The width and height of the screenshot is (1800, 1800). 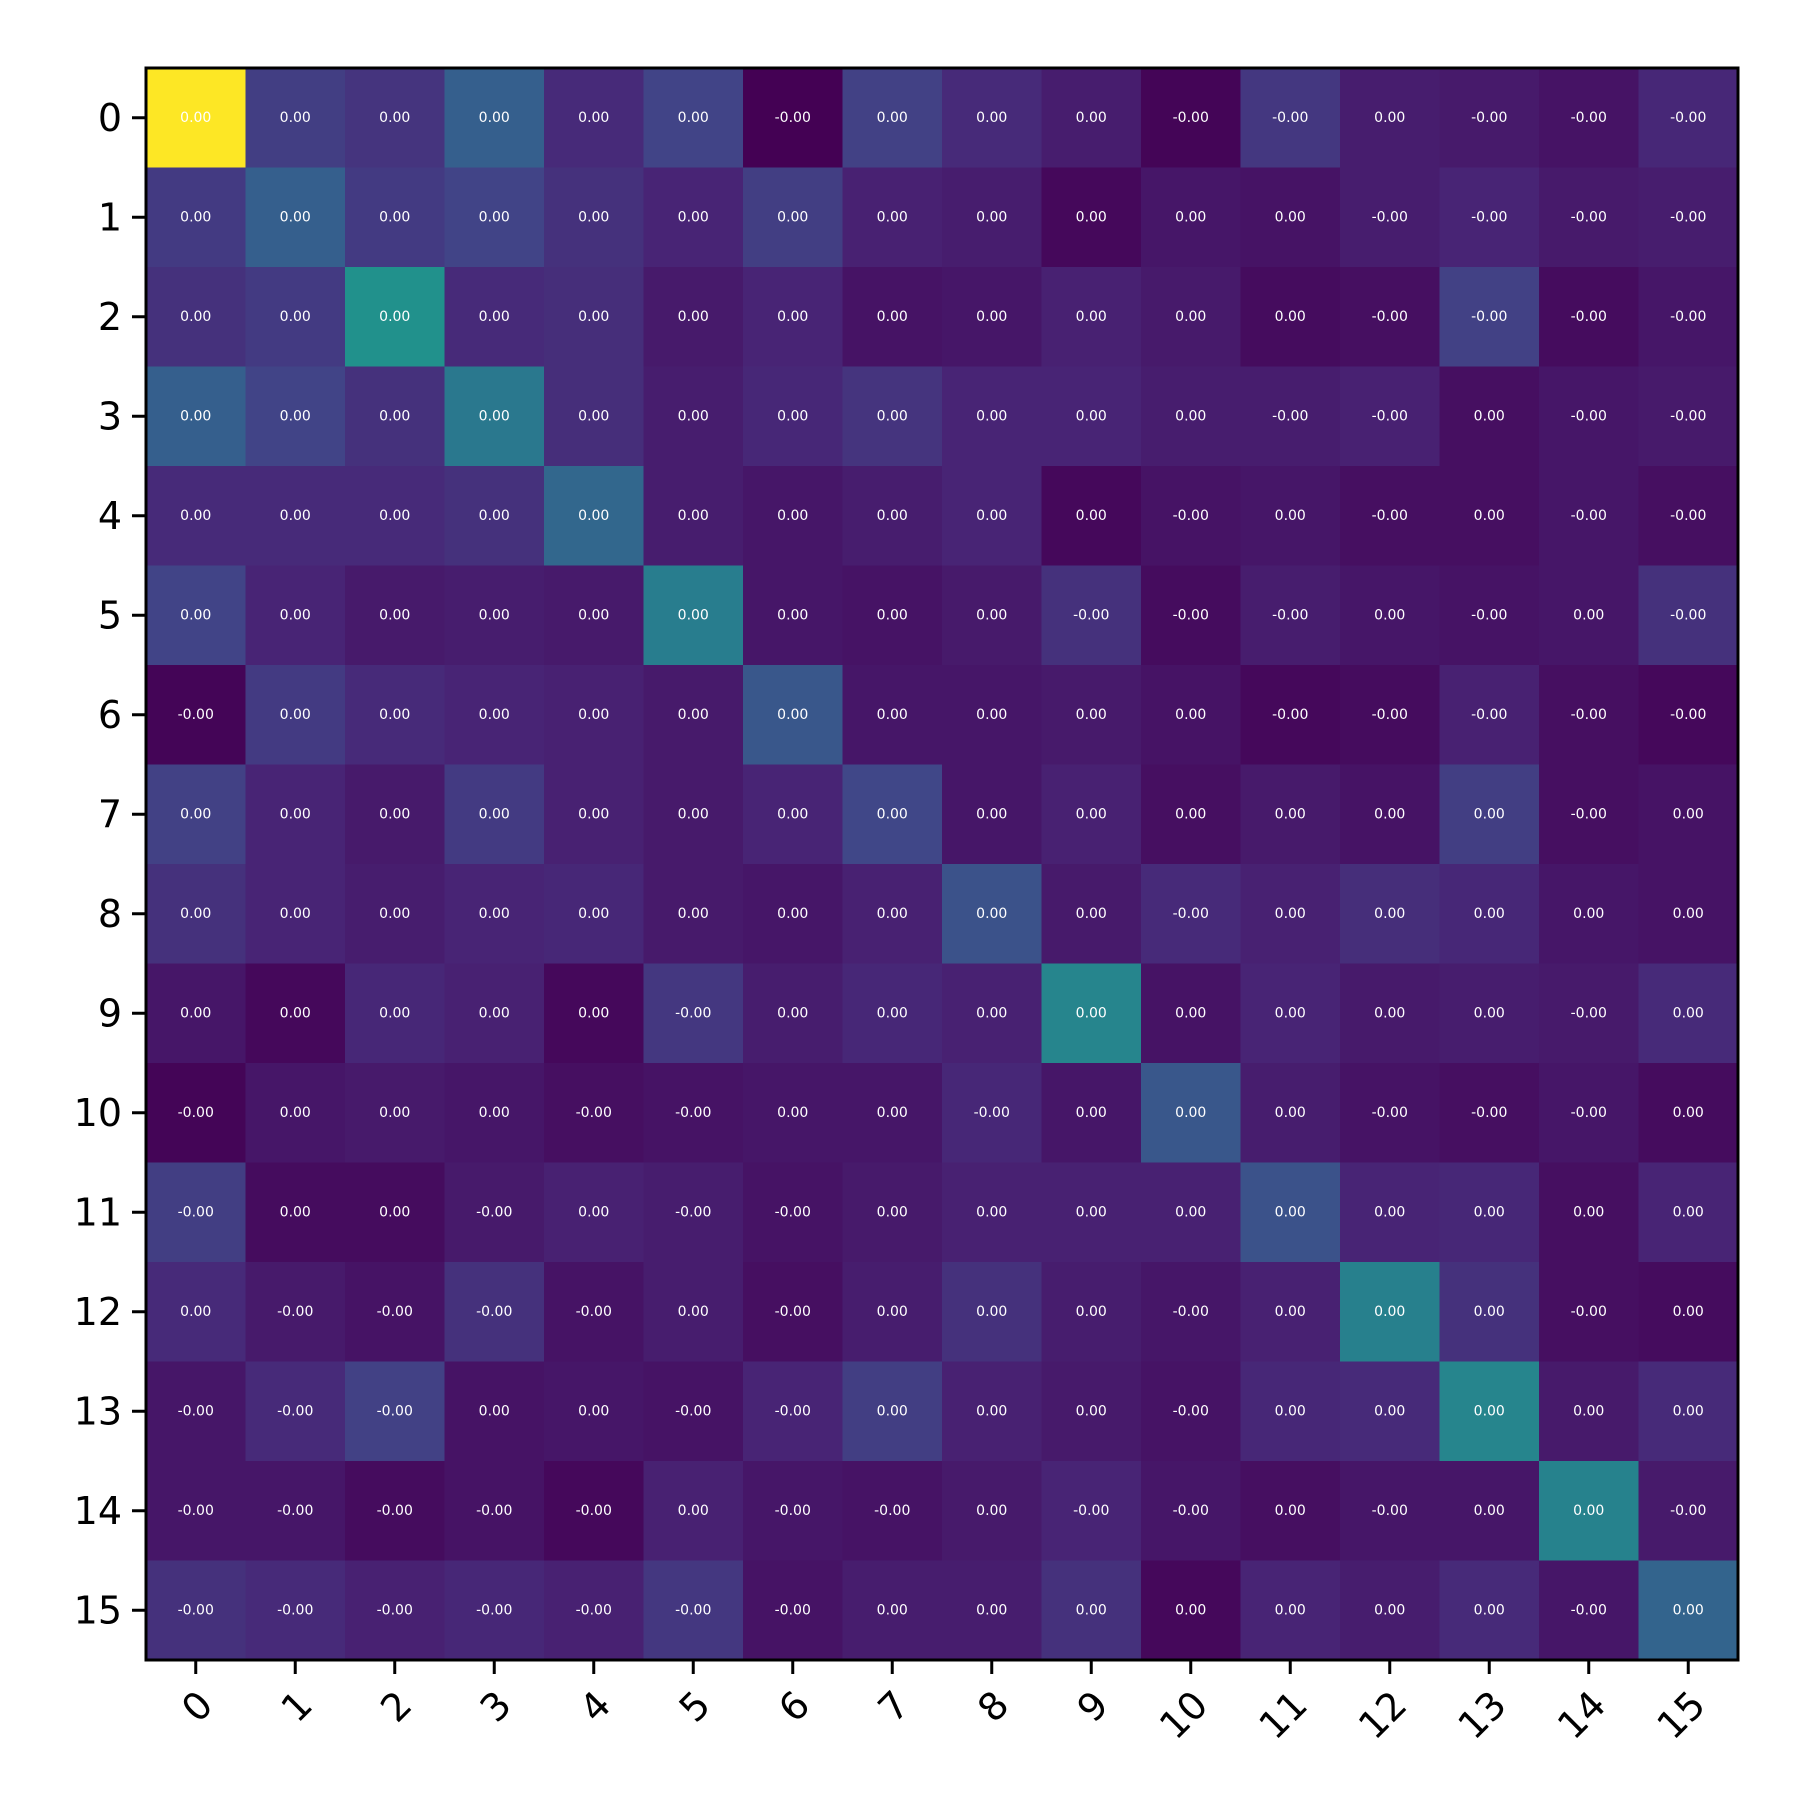 I want to click on cell-value-label-11-2: 0.00, so click(x=394, y=1212).